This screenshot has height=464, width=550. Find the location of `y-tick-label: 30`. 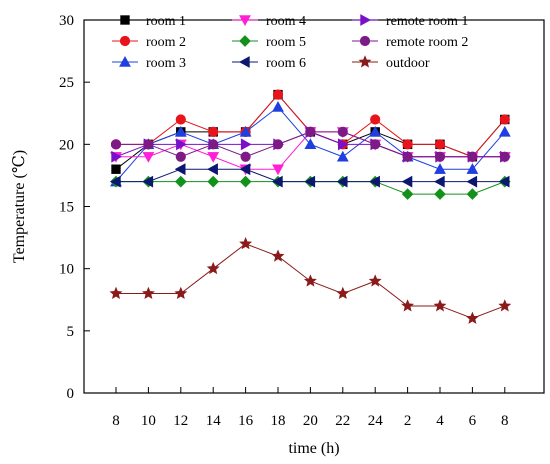

y-tick-label: 30 is located at coordinates (66, 21).